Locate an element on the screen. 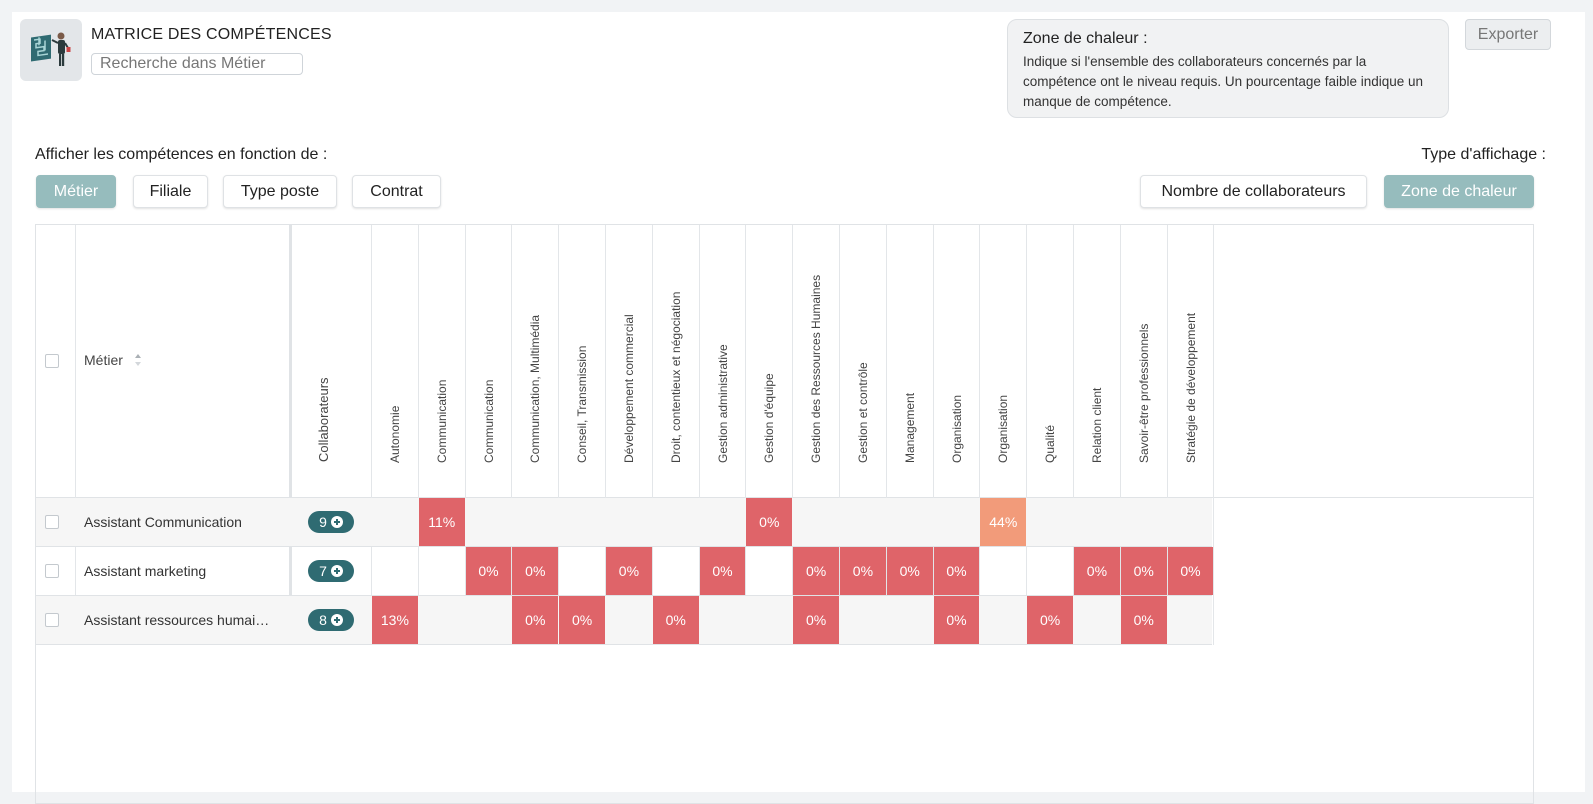 The height and width of the screenshot is (804, 1593). skill-header-label: Communication, Multimédia is located at coordinates (535, 388).